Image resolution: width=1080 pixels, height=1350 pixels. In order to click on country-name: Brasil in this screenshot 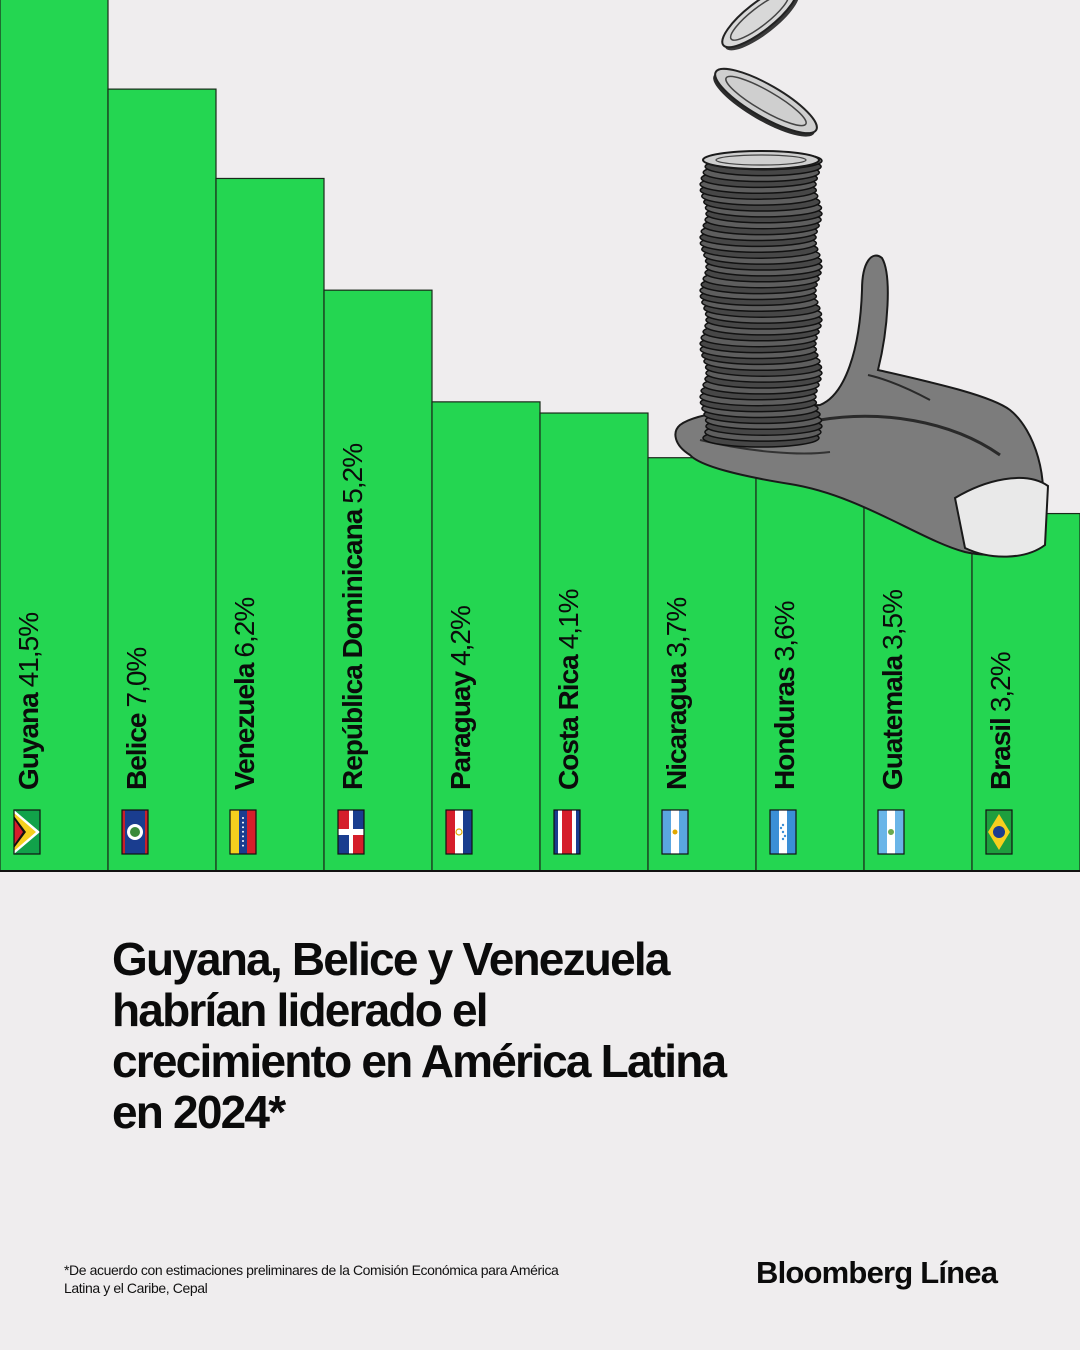, I will do `click(1000, 754)`.